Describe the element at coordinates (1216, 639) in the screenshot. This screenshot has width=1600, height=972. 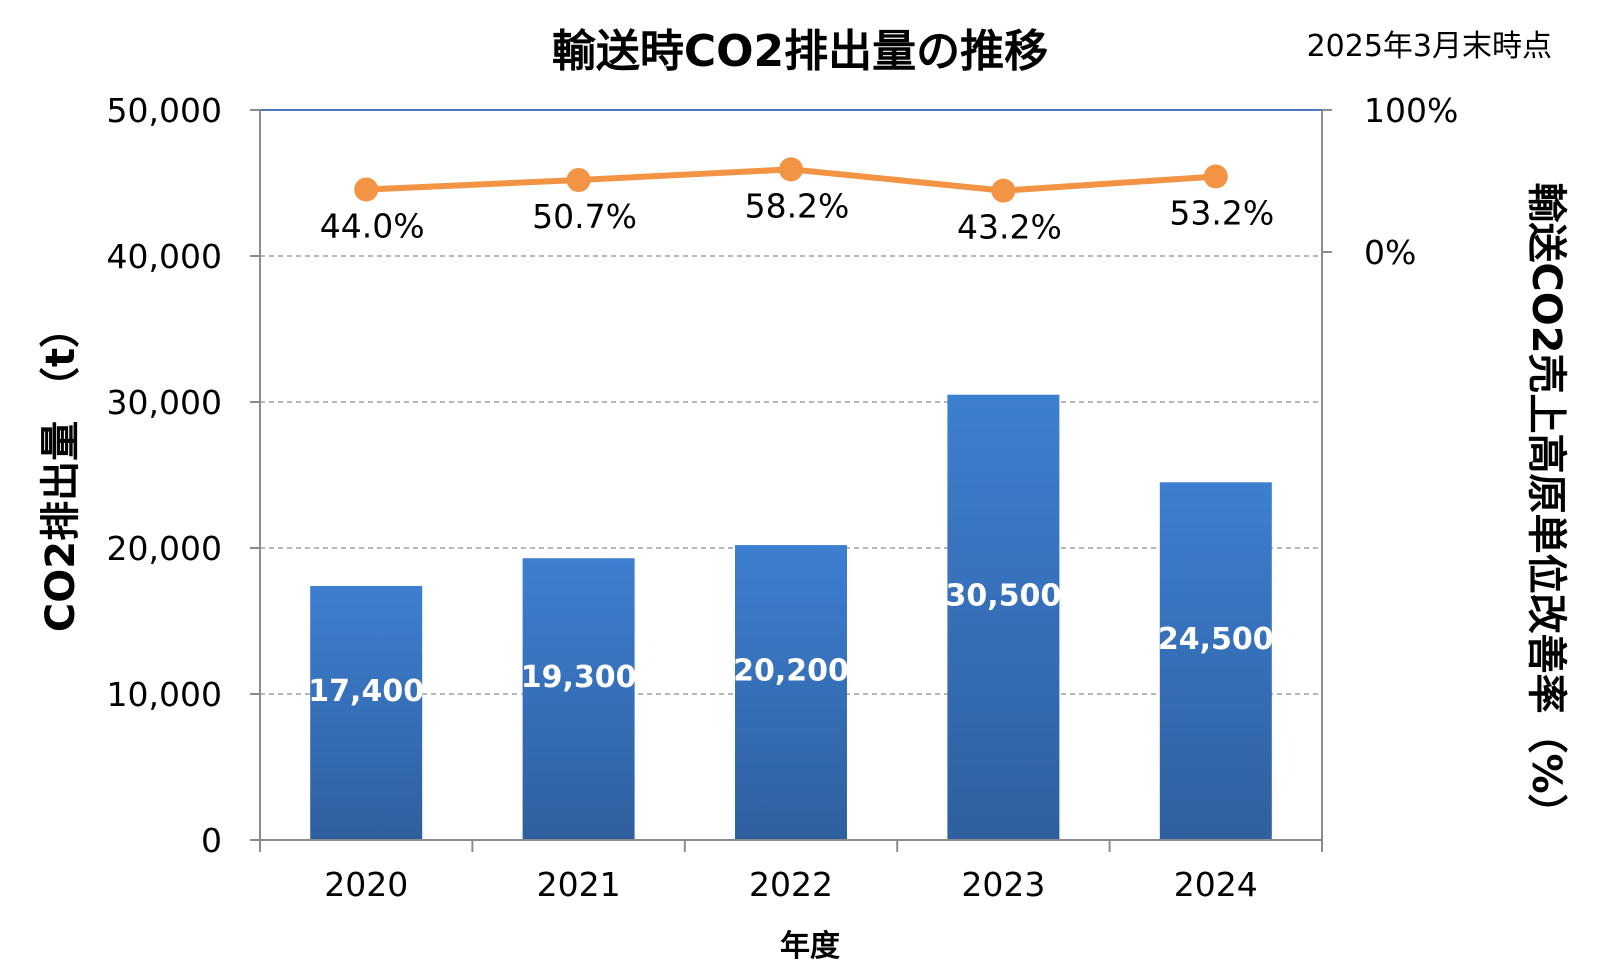
I see `bar-value-label: 24,500` at that location.